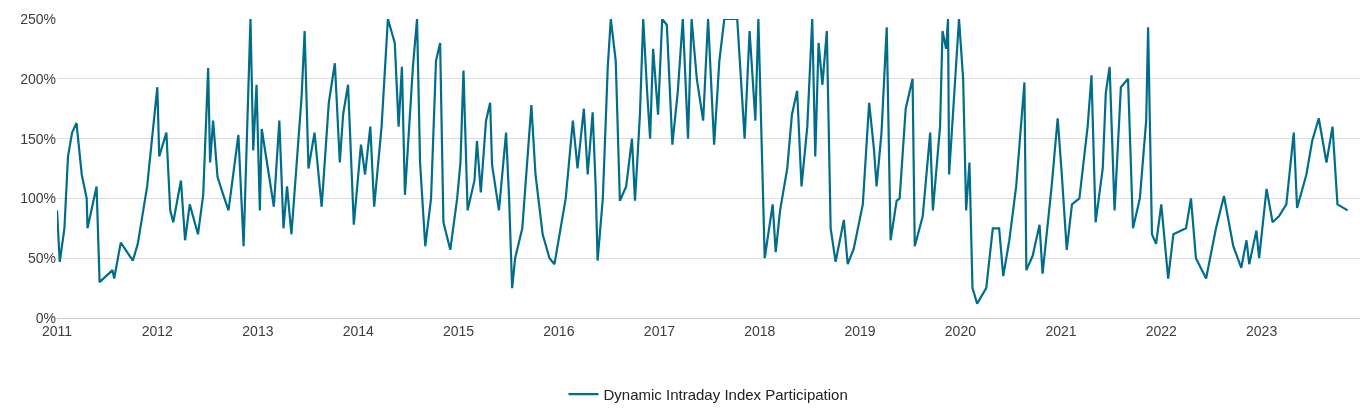 The width and height of the screenshot is (1360, 411). Describe the element at coordinates (458, 330) in the screenshot. I see `x-tick-label: 2015` at that location.